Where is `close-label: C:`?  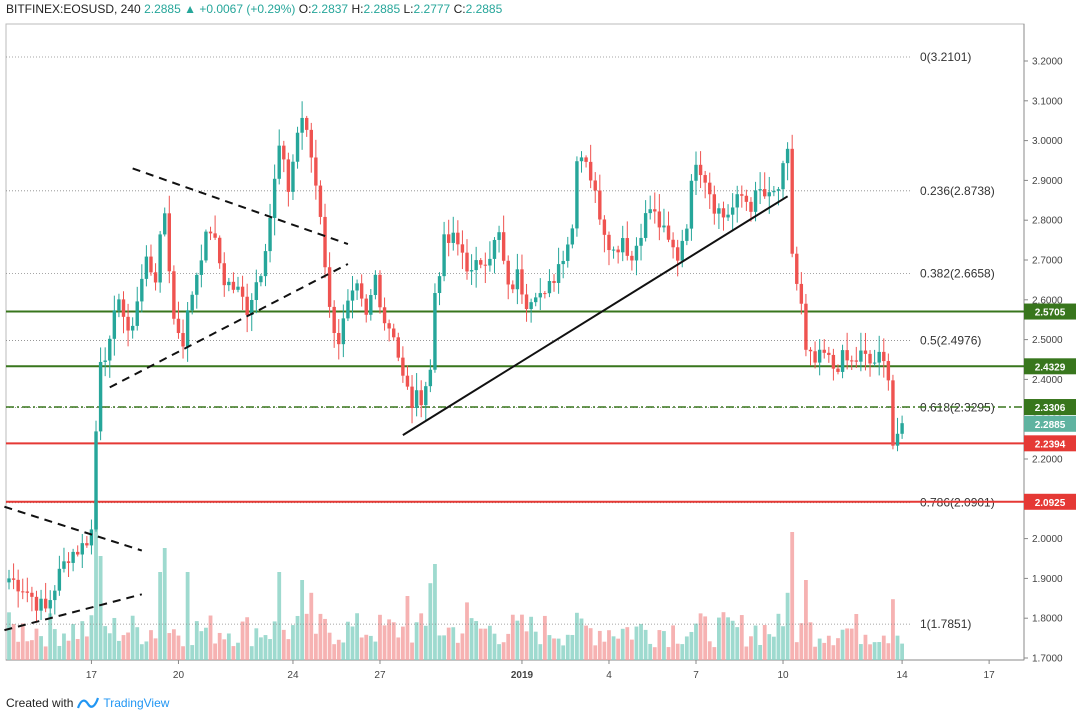 close-label: C: is located at coordinates (459, 9).